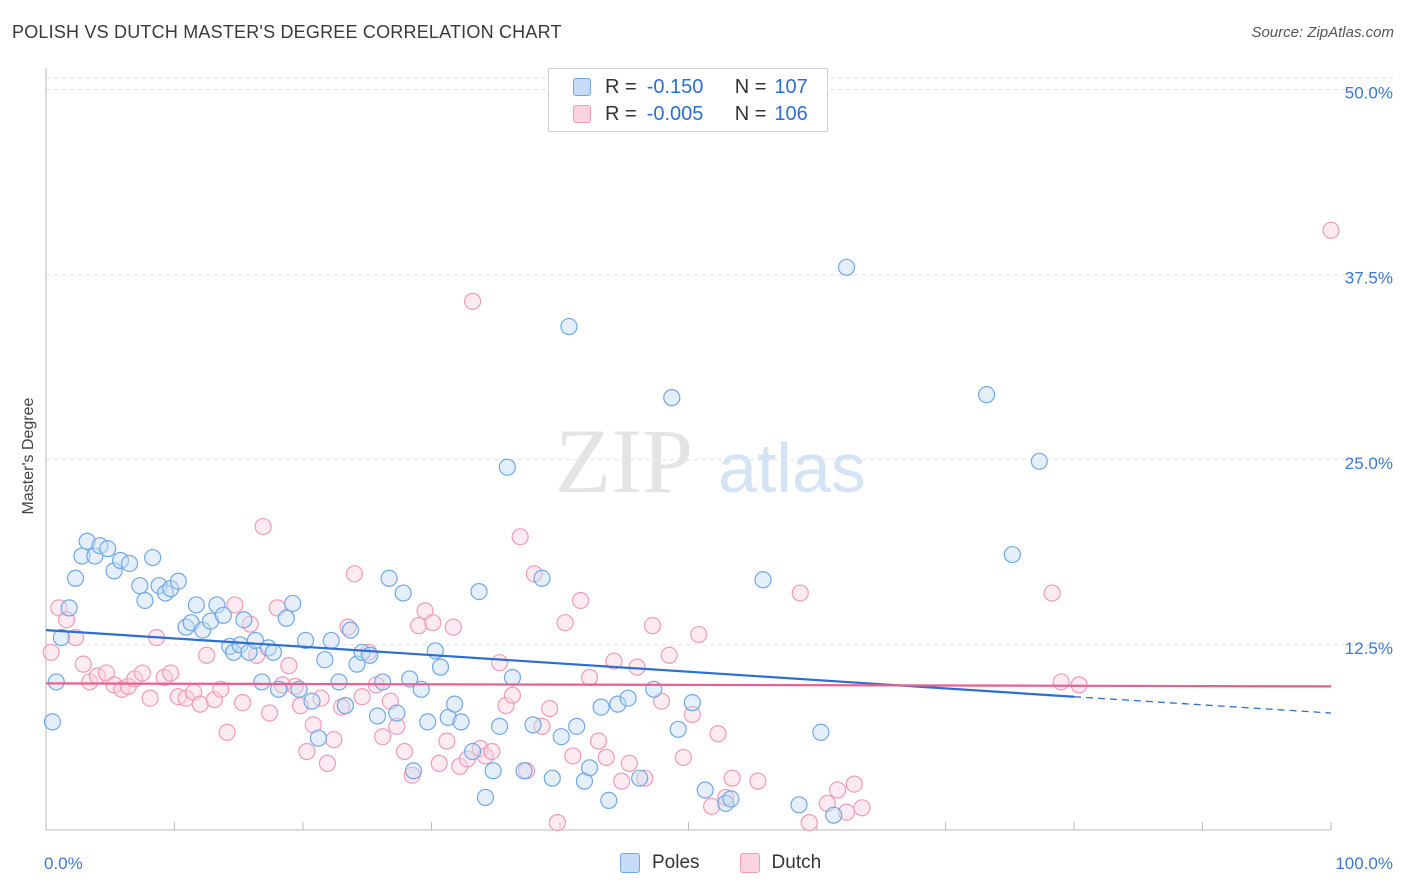 The image size is (1406, 892). I want to click on dutch-trend-line, so click(688, 685).